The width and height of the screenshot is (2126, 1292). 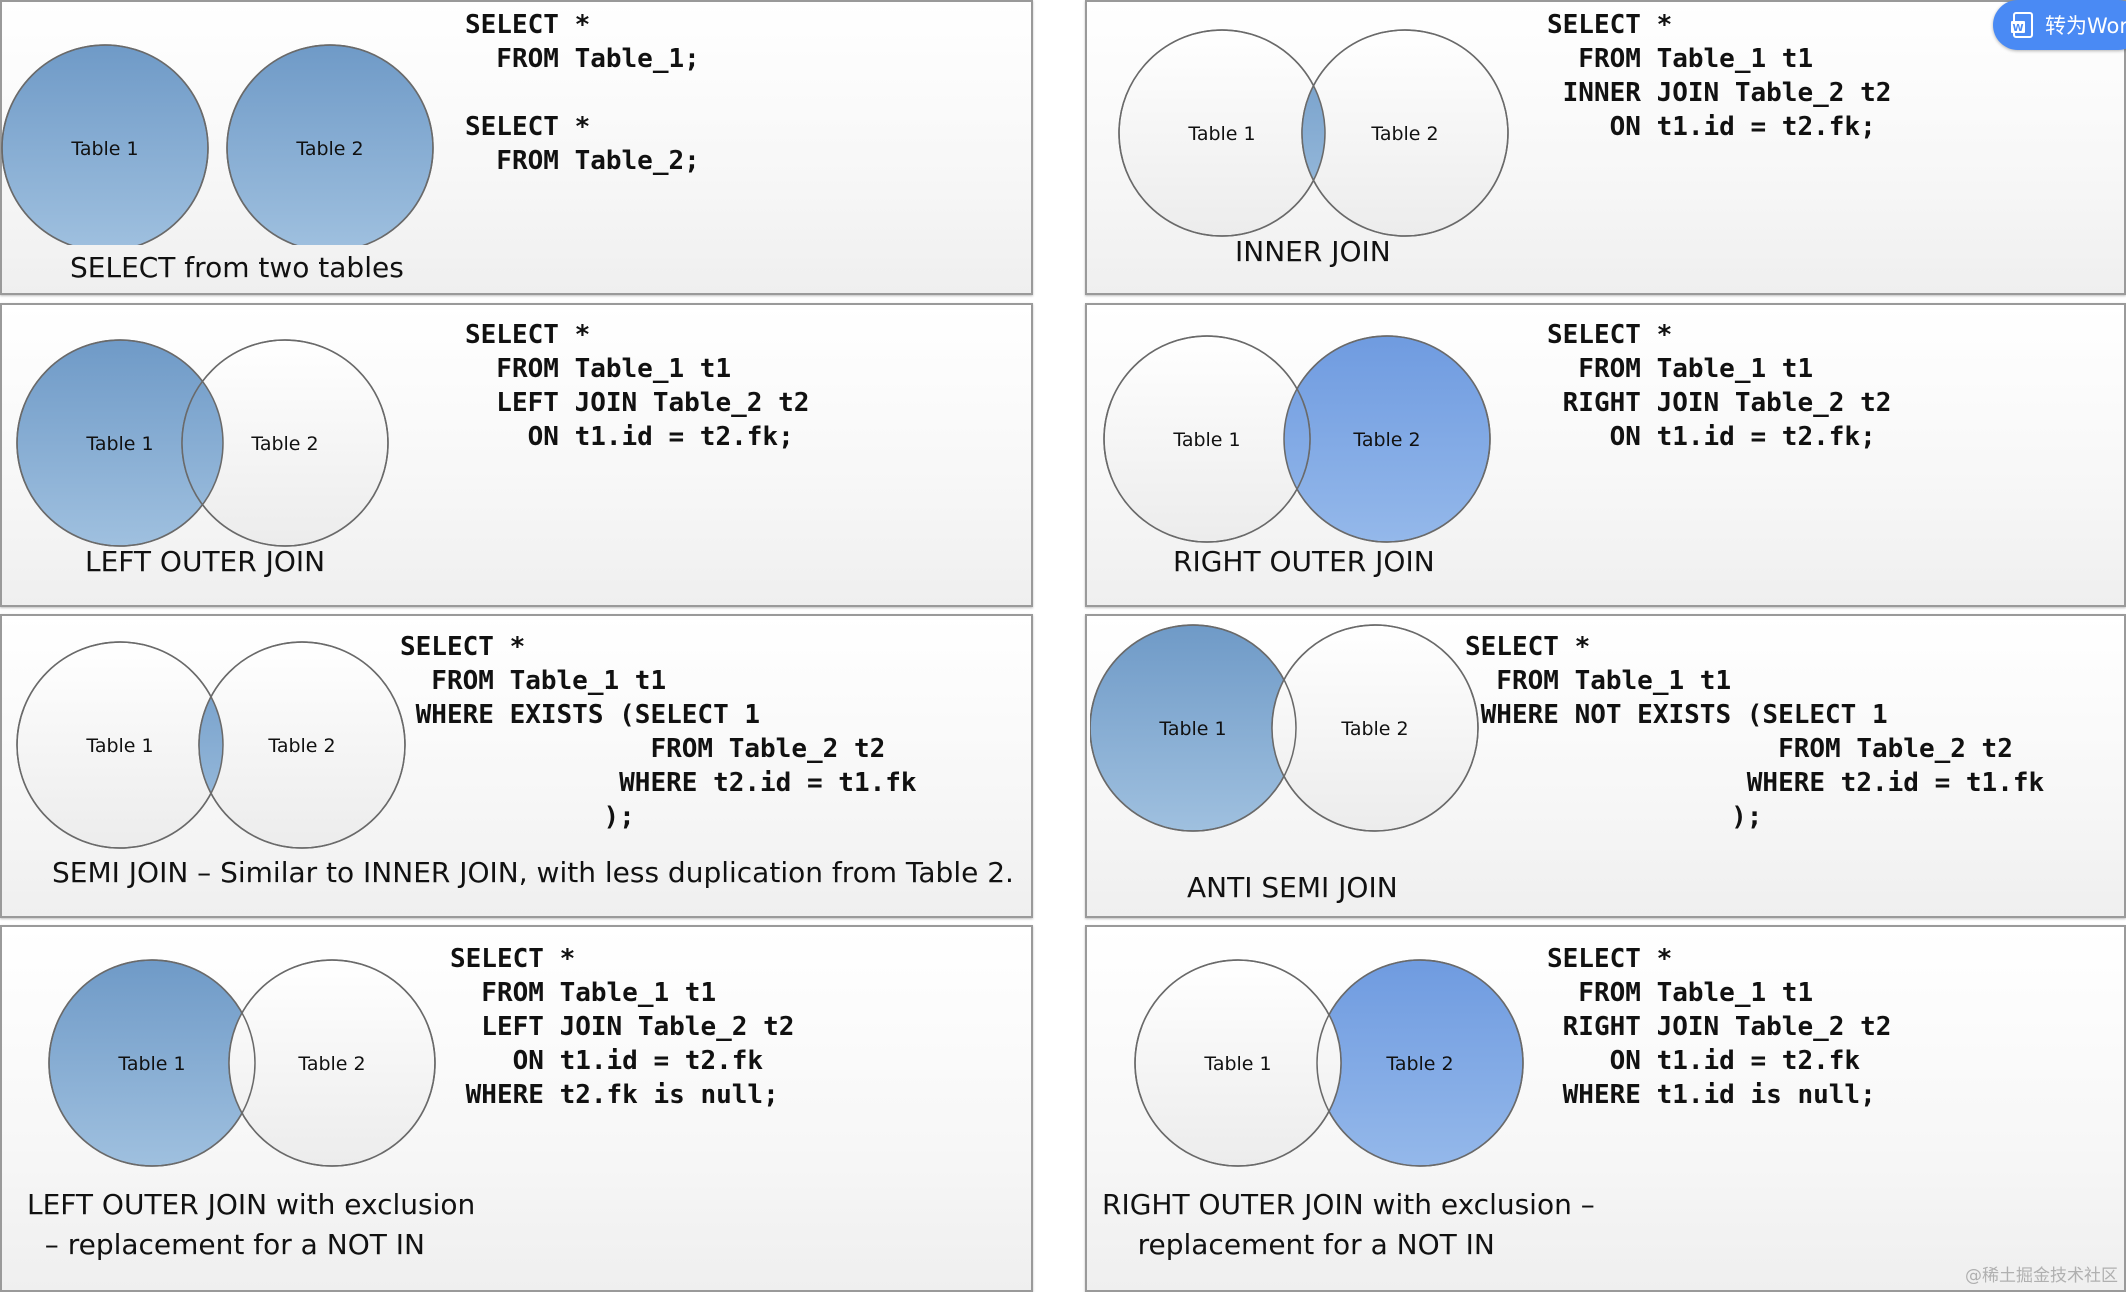 I want to click on watermark: @稀土掘金技术社区, so click(x=2041, y=1276).